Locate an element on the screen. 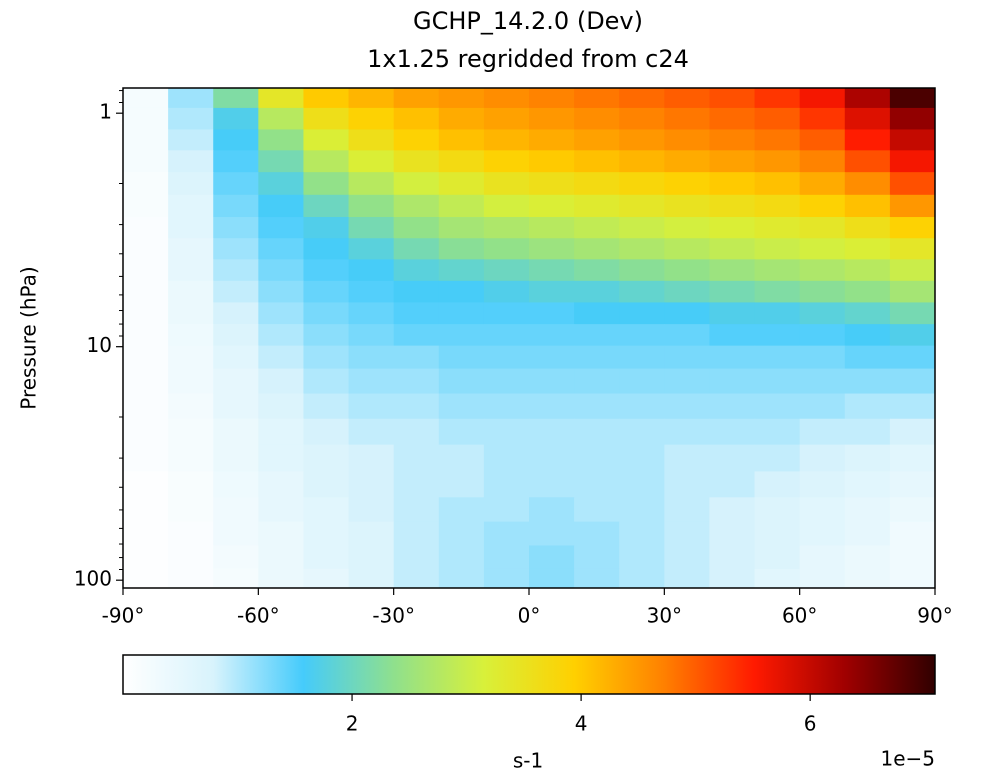  x-tick-label: 90° is located at coordinates (934, 616).